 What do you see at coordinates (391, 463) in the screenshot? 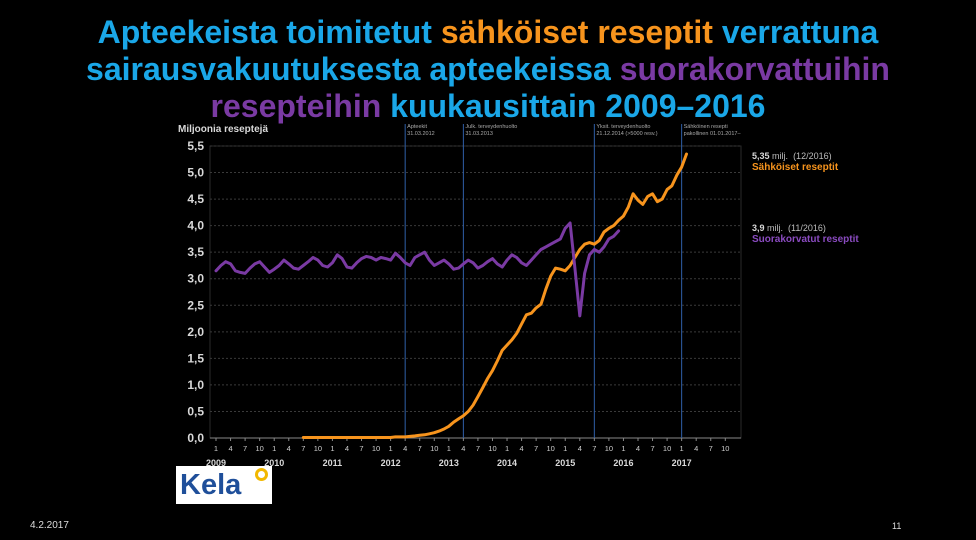
I see `x-year-label: 2012` at bounding box center [391, 463].